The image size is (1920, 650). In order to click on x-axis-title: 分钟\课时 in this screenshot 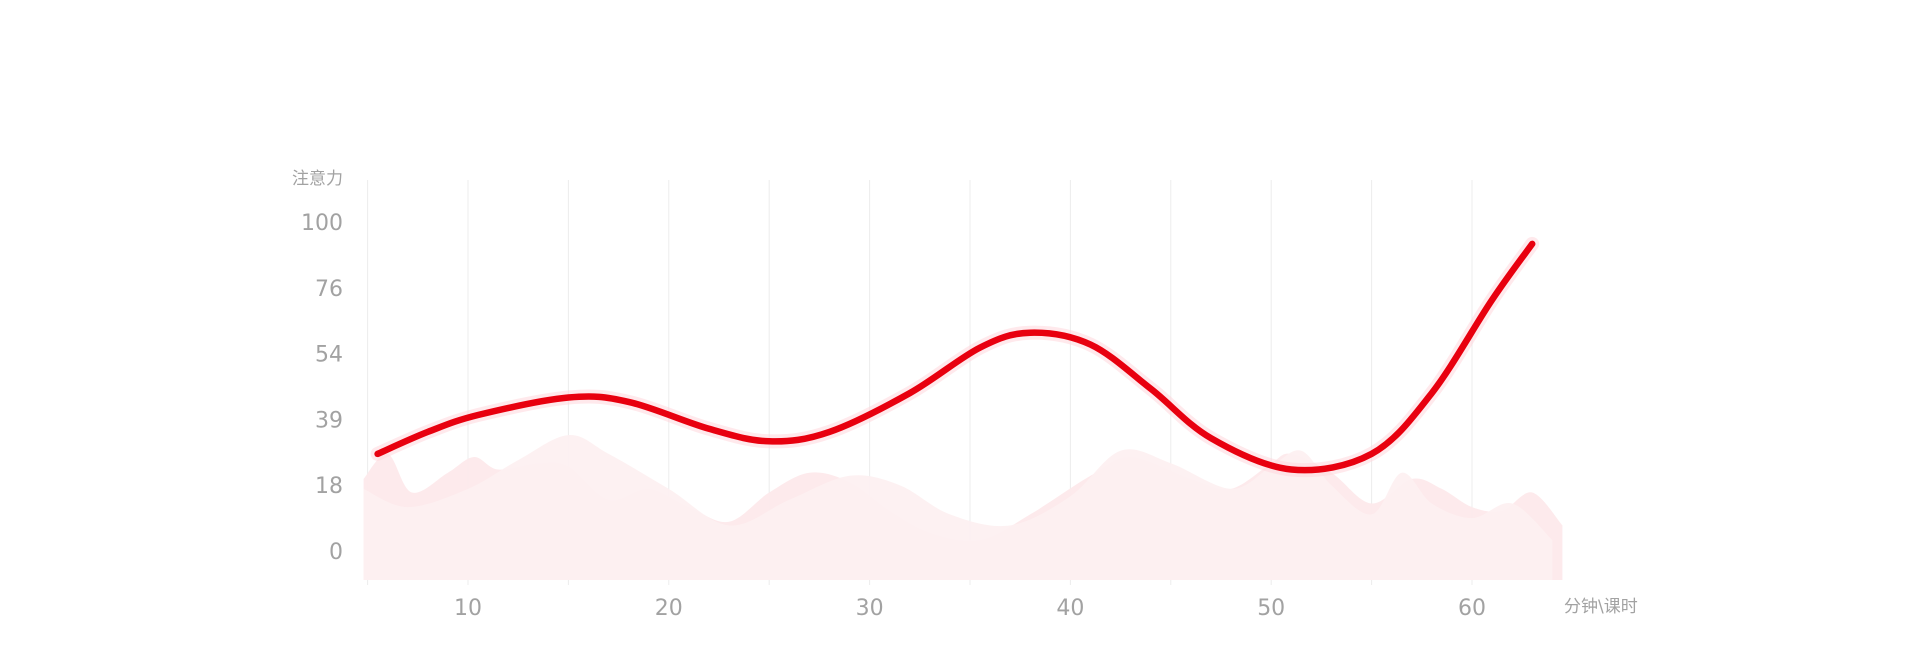, I will do `click(1601, 607)`.